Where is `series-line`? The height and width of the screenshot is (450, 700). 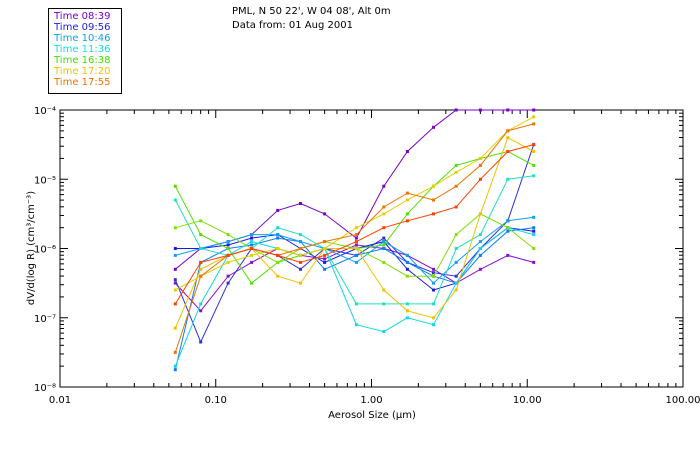
series-line is located at coordinates (354, 240).